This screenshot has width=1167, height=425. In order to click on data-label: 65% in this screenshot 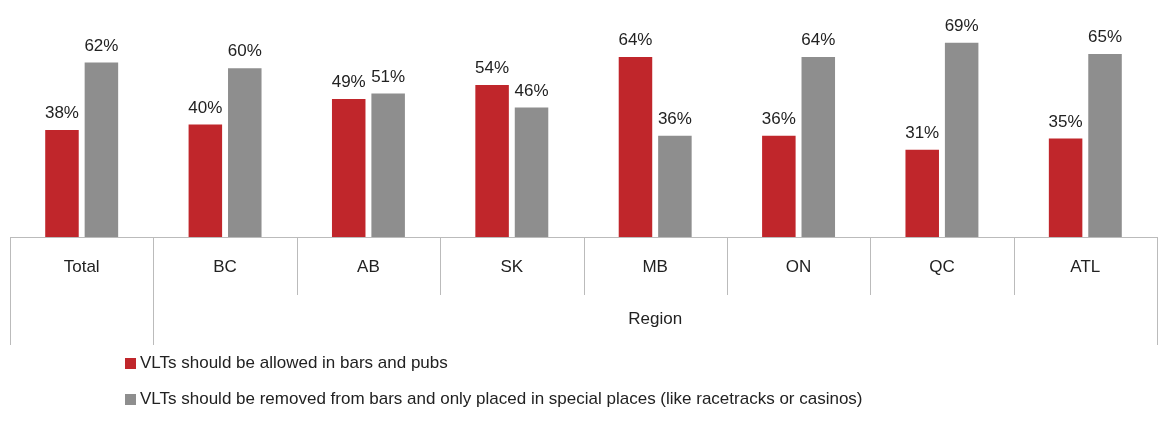, I will do `click(1105, 37)`.